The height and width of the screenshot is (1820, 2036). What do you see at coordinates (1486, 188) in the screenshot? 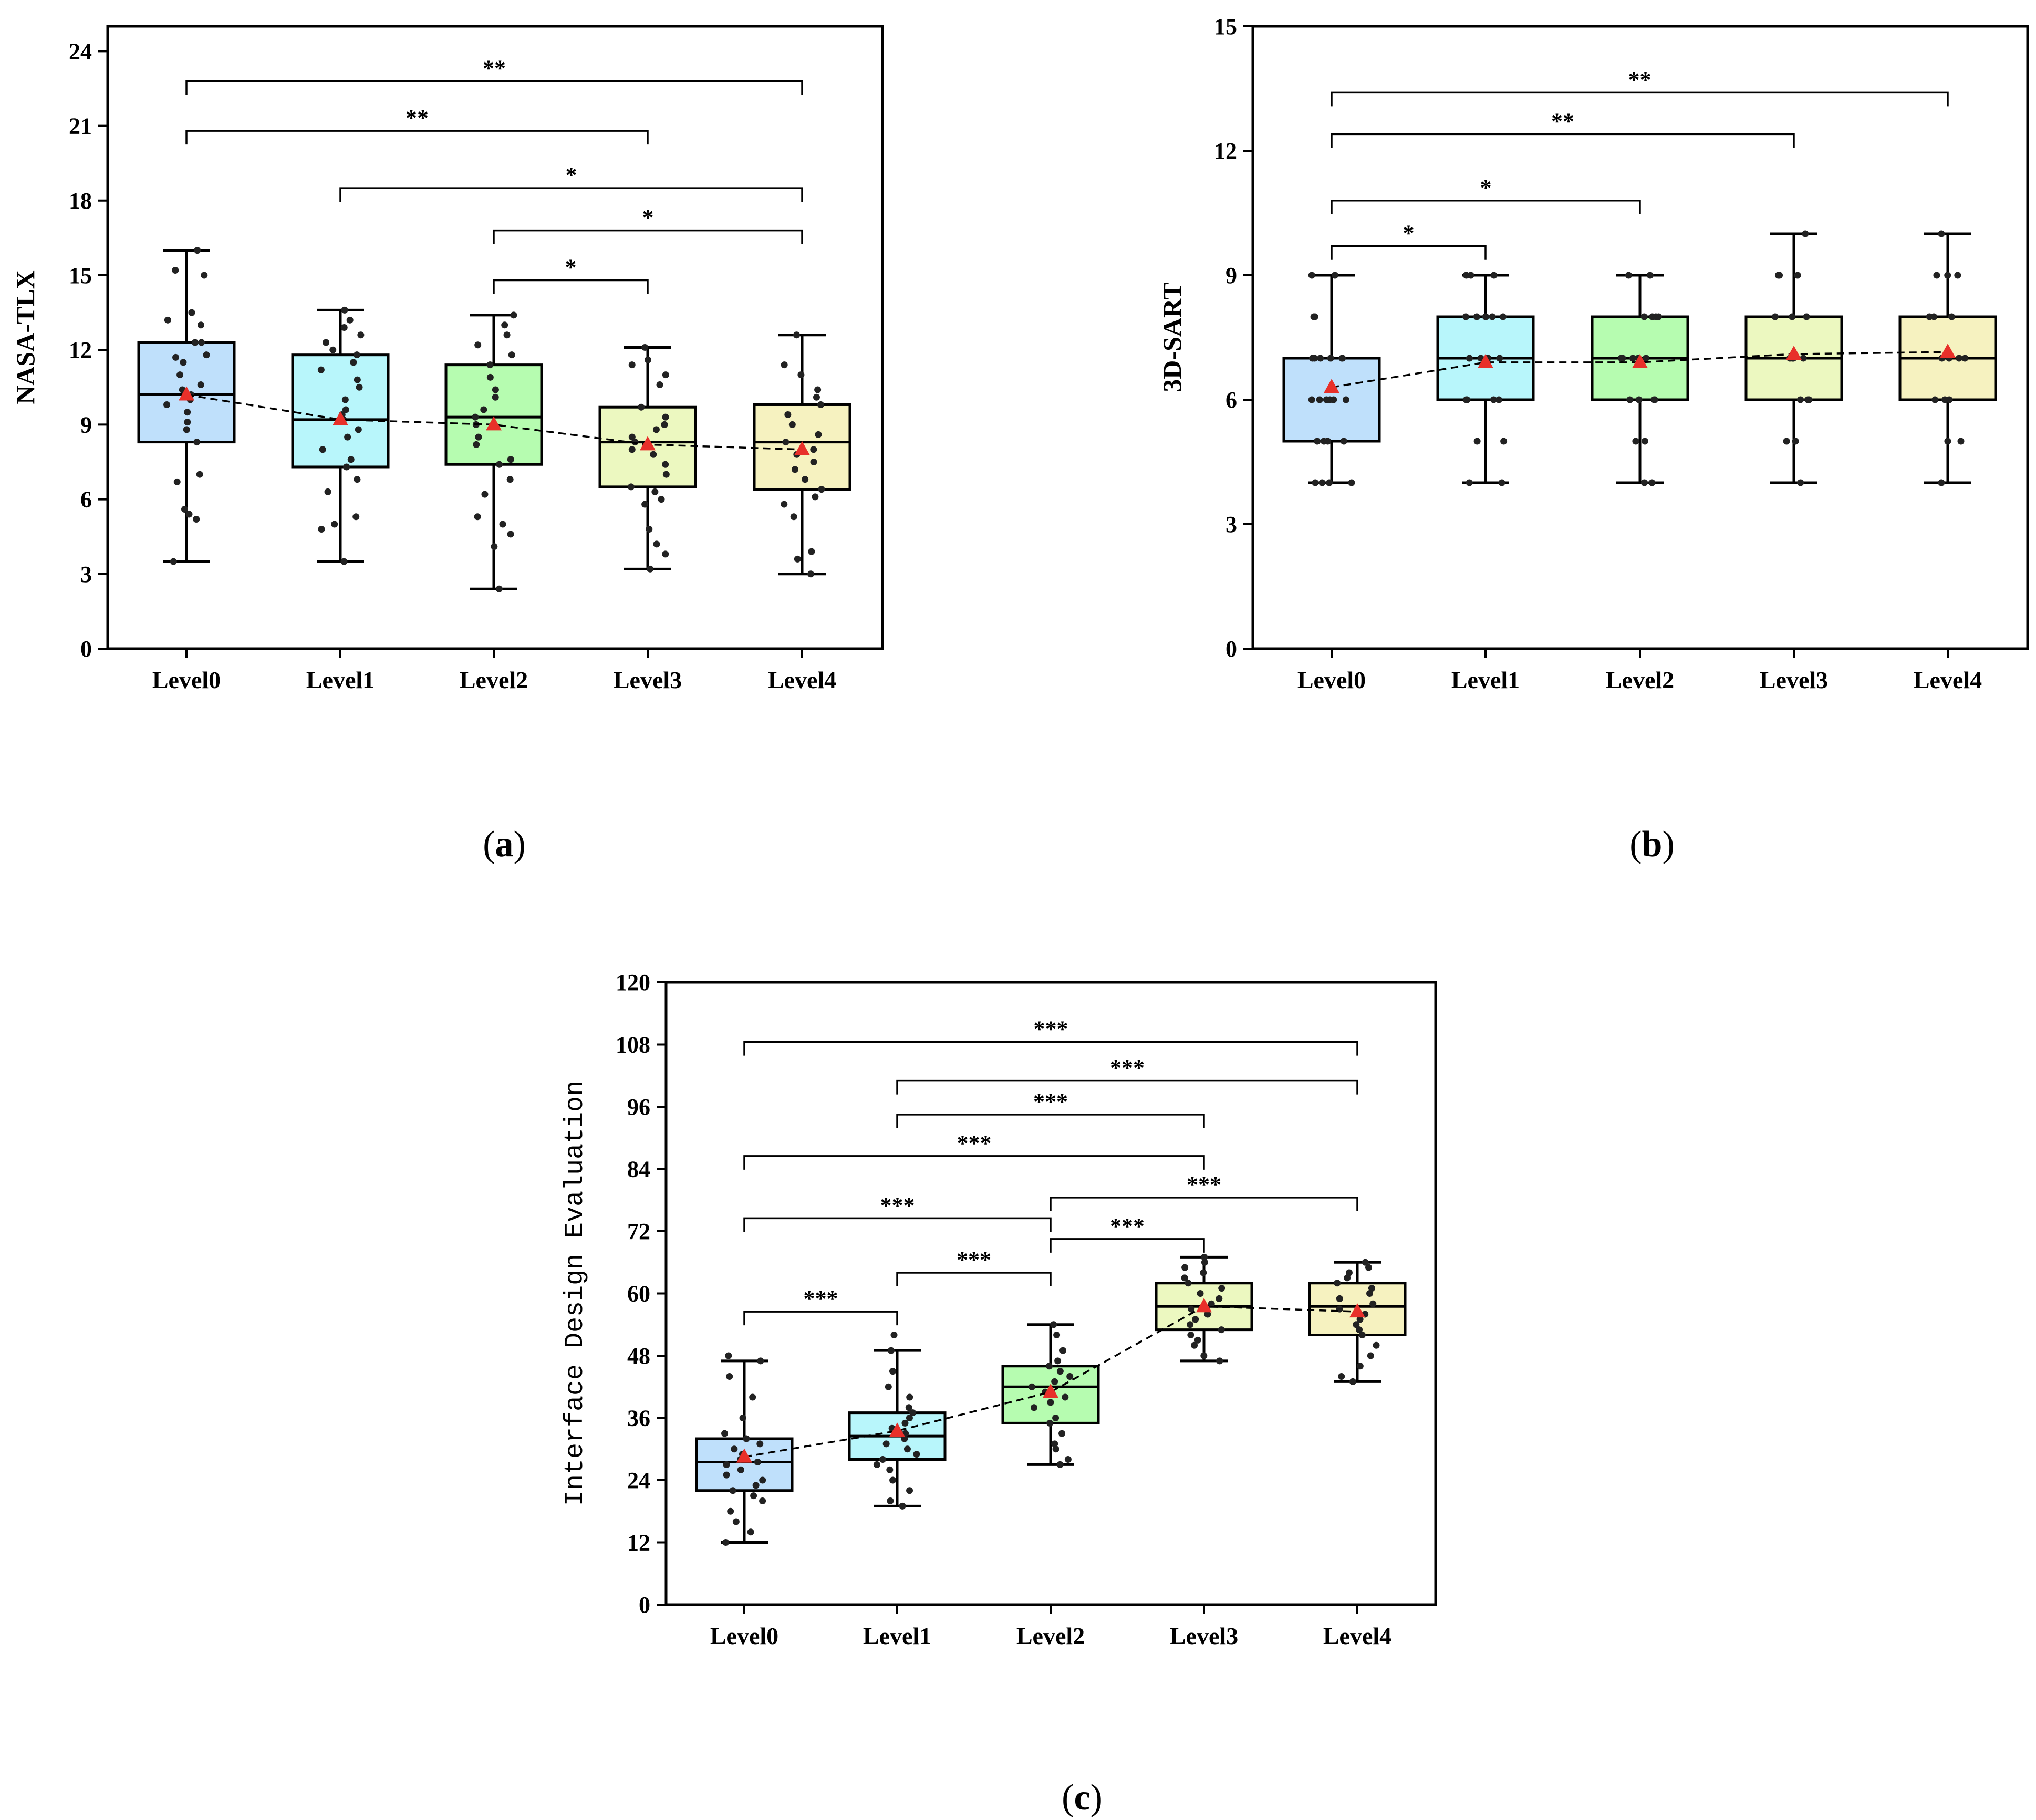
I see `significance-label: *` at bounding box center [1486, 188].